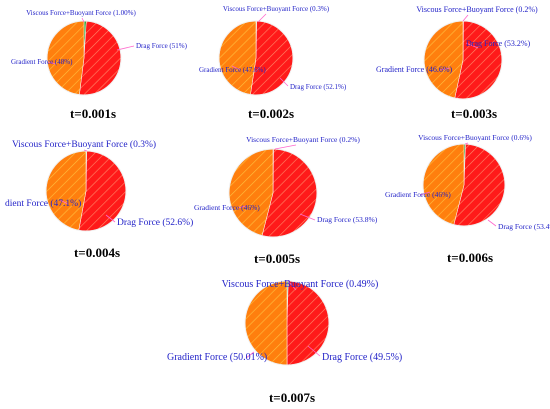  Describe the element at coordinates (307, 217) in the screenshot. I see `pie-5-leader-drag` at that location.